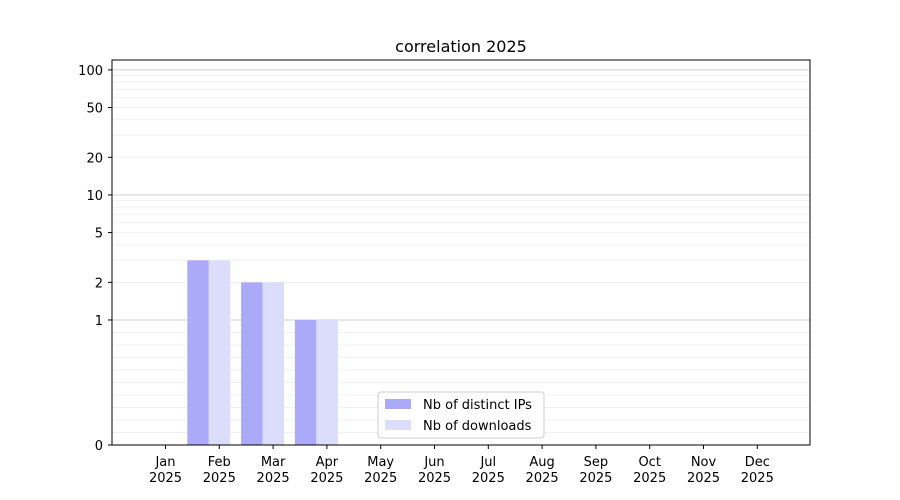 The height and width of the screenshot is (500, 900). I want to click on x-tick-label-month: Jul, so click(487, 462).